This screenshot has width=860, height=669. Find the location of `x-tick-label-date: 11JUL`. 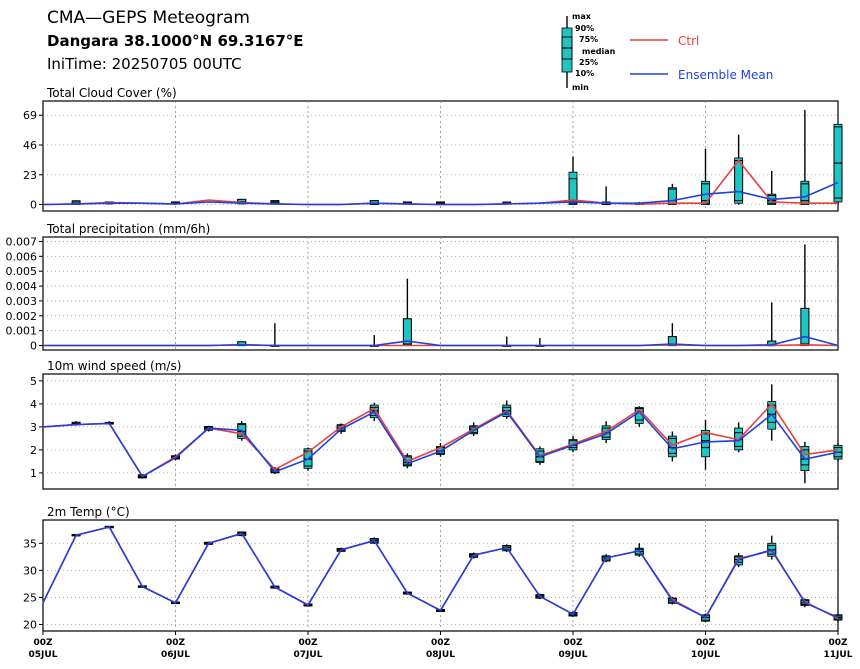

x-tick-label-date: 11JUL is located at coordinates (838, 655).